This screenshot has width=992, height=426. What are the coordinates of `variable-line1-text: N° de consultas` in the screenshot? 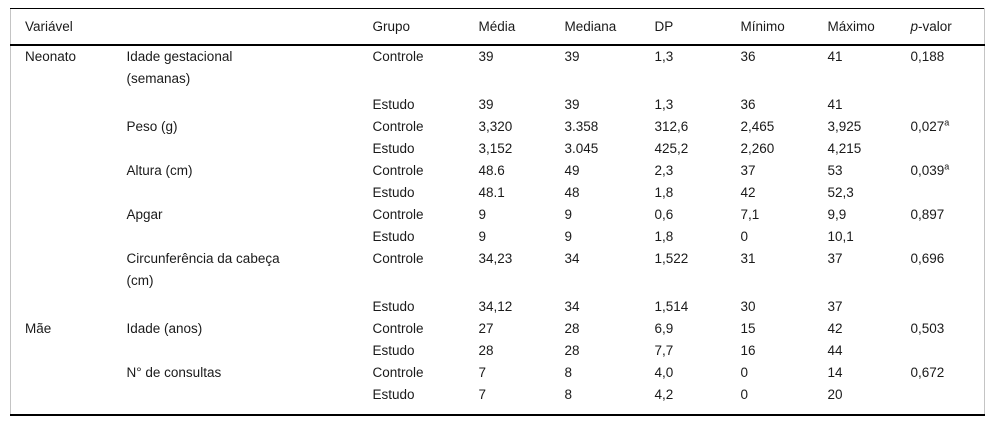 It's located at (174, 372).